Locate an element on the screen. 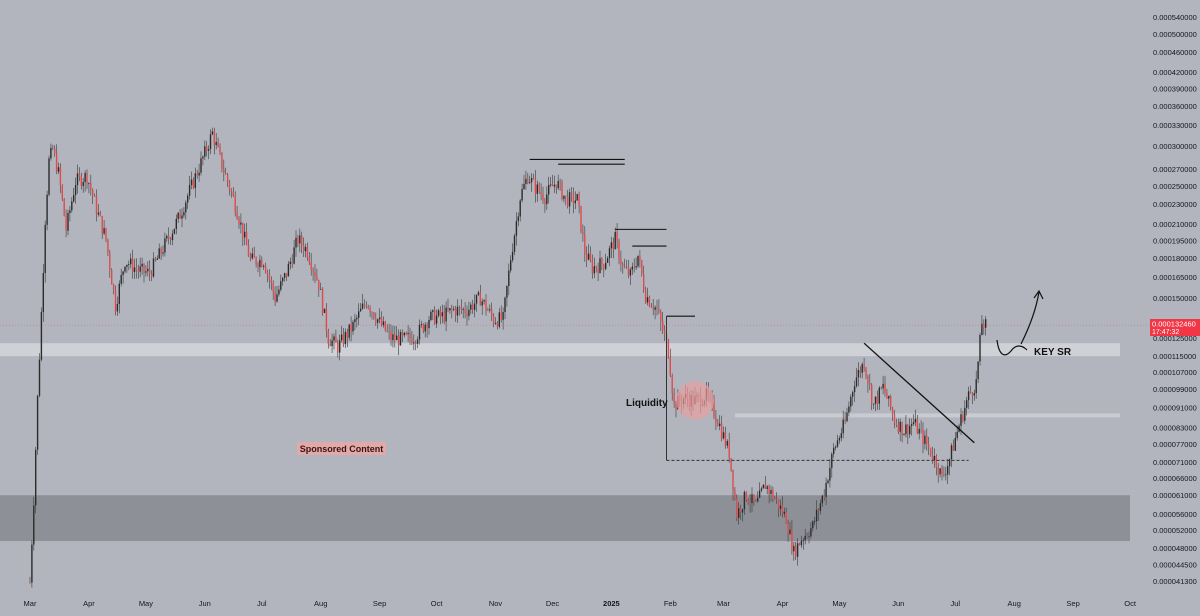 The width and height of the screenshot is (1200, 616). last-price-tag: 0.000132460 17:47:32 is located at coordinates (1175, 327).